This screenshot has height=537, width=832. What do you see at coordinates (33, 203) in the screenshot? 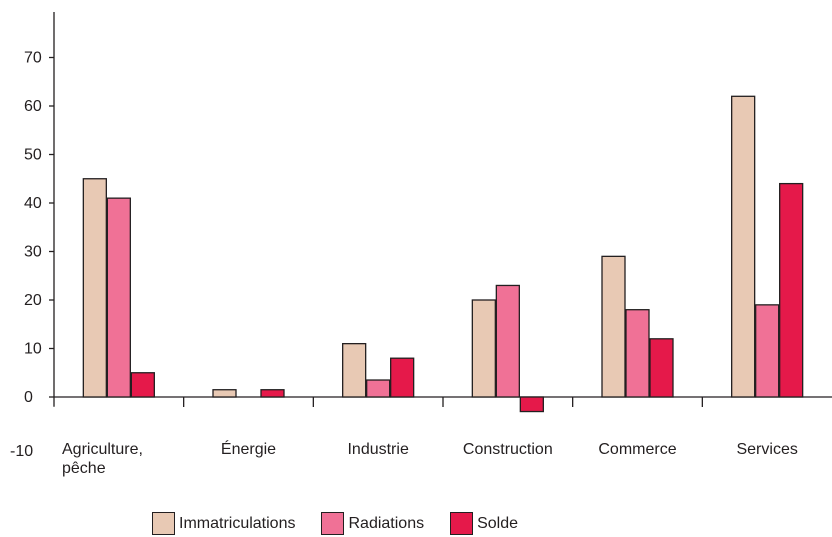
I see `y-tick-label: 40` at bounding box center [33, 203].